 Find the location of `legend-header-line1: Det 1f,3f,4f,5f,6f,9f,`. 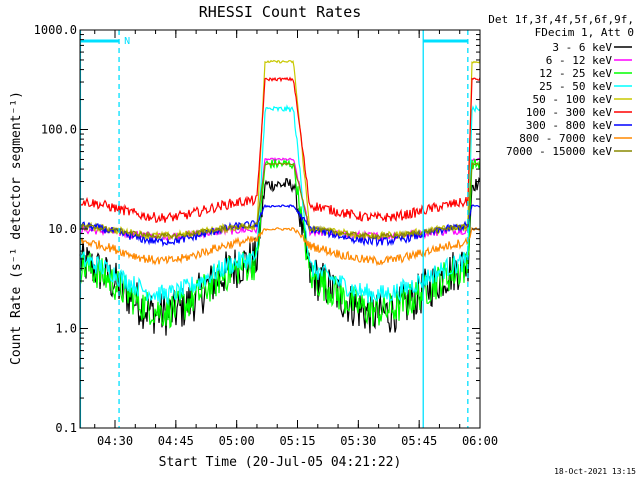

legend-header-line1: Det 1f,3f,4f,5f,6f,9f, is located at coordinates (561, 19).